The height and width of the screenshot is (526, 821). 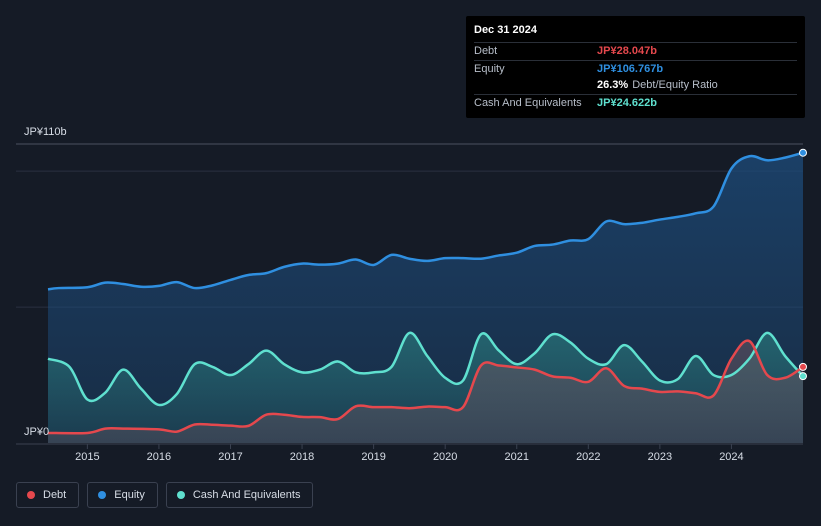 What do you see at coordinates (630, 68) in the screenshot?
I see `tooltip-value: JP¥106.767b` at bounding box center [630, 68].